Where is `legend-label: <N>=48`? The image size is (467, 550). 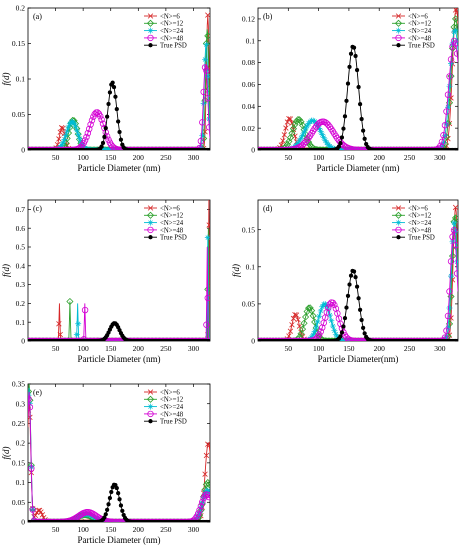 legend-label: <N>=48 is located at coordinates (172, 414).